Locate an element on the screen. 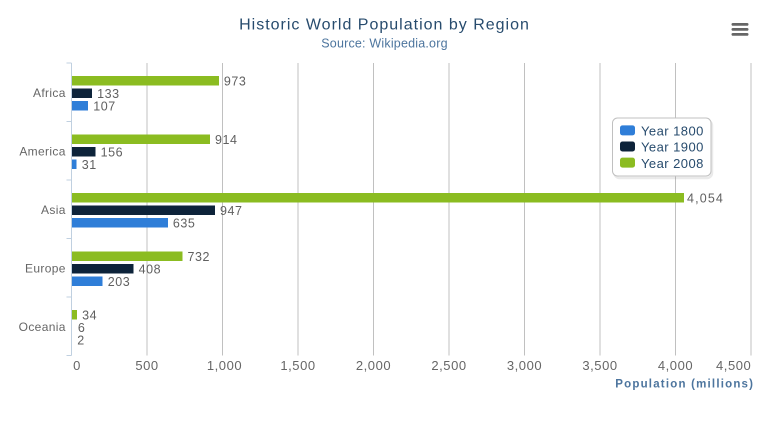 The width and height of the screenshot is (769, 421). svg-text: 973 is located at coordinates (235, 82).